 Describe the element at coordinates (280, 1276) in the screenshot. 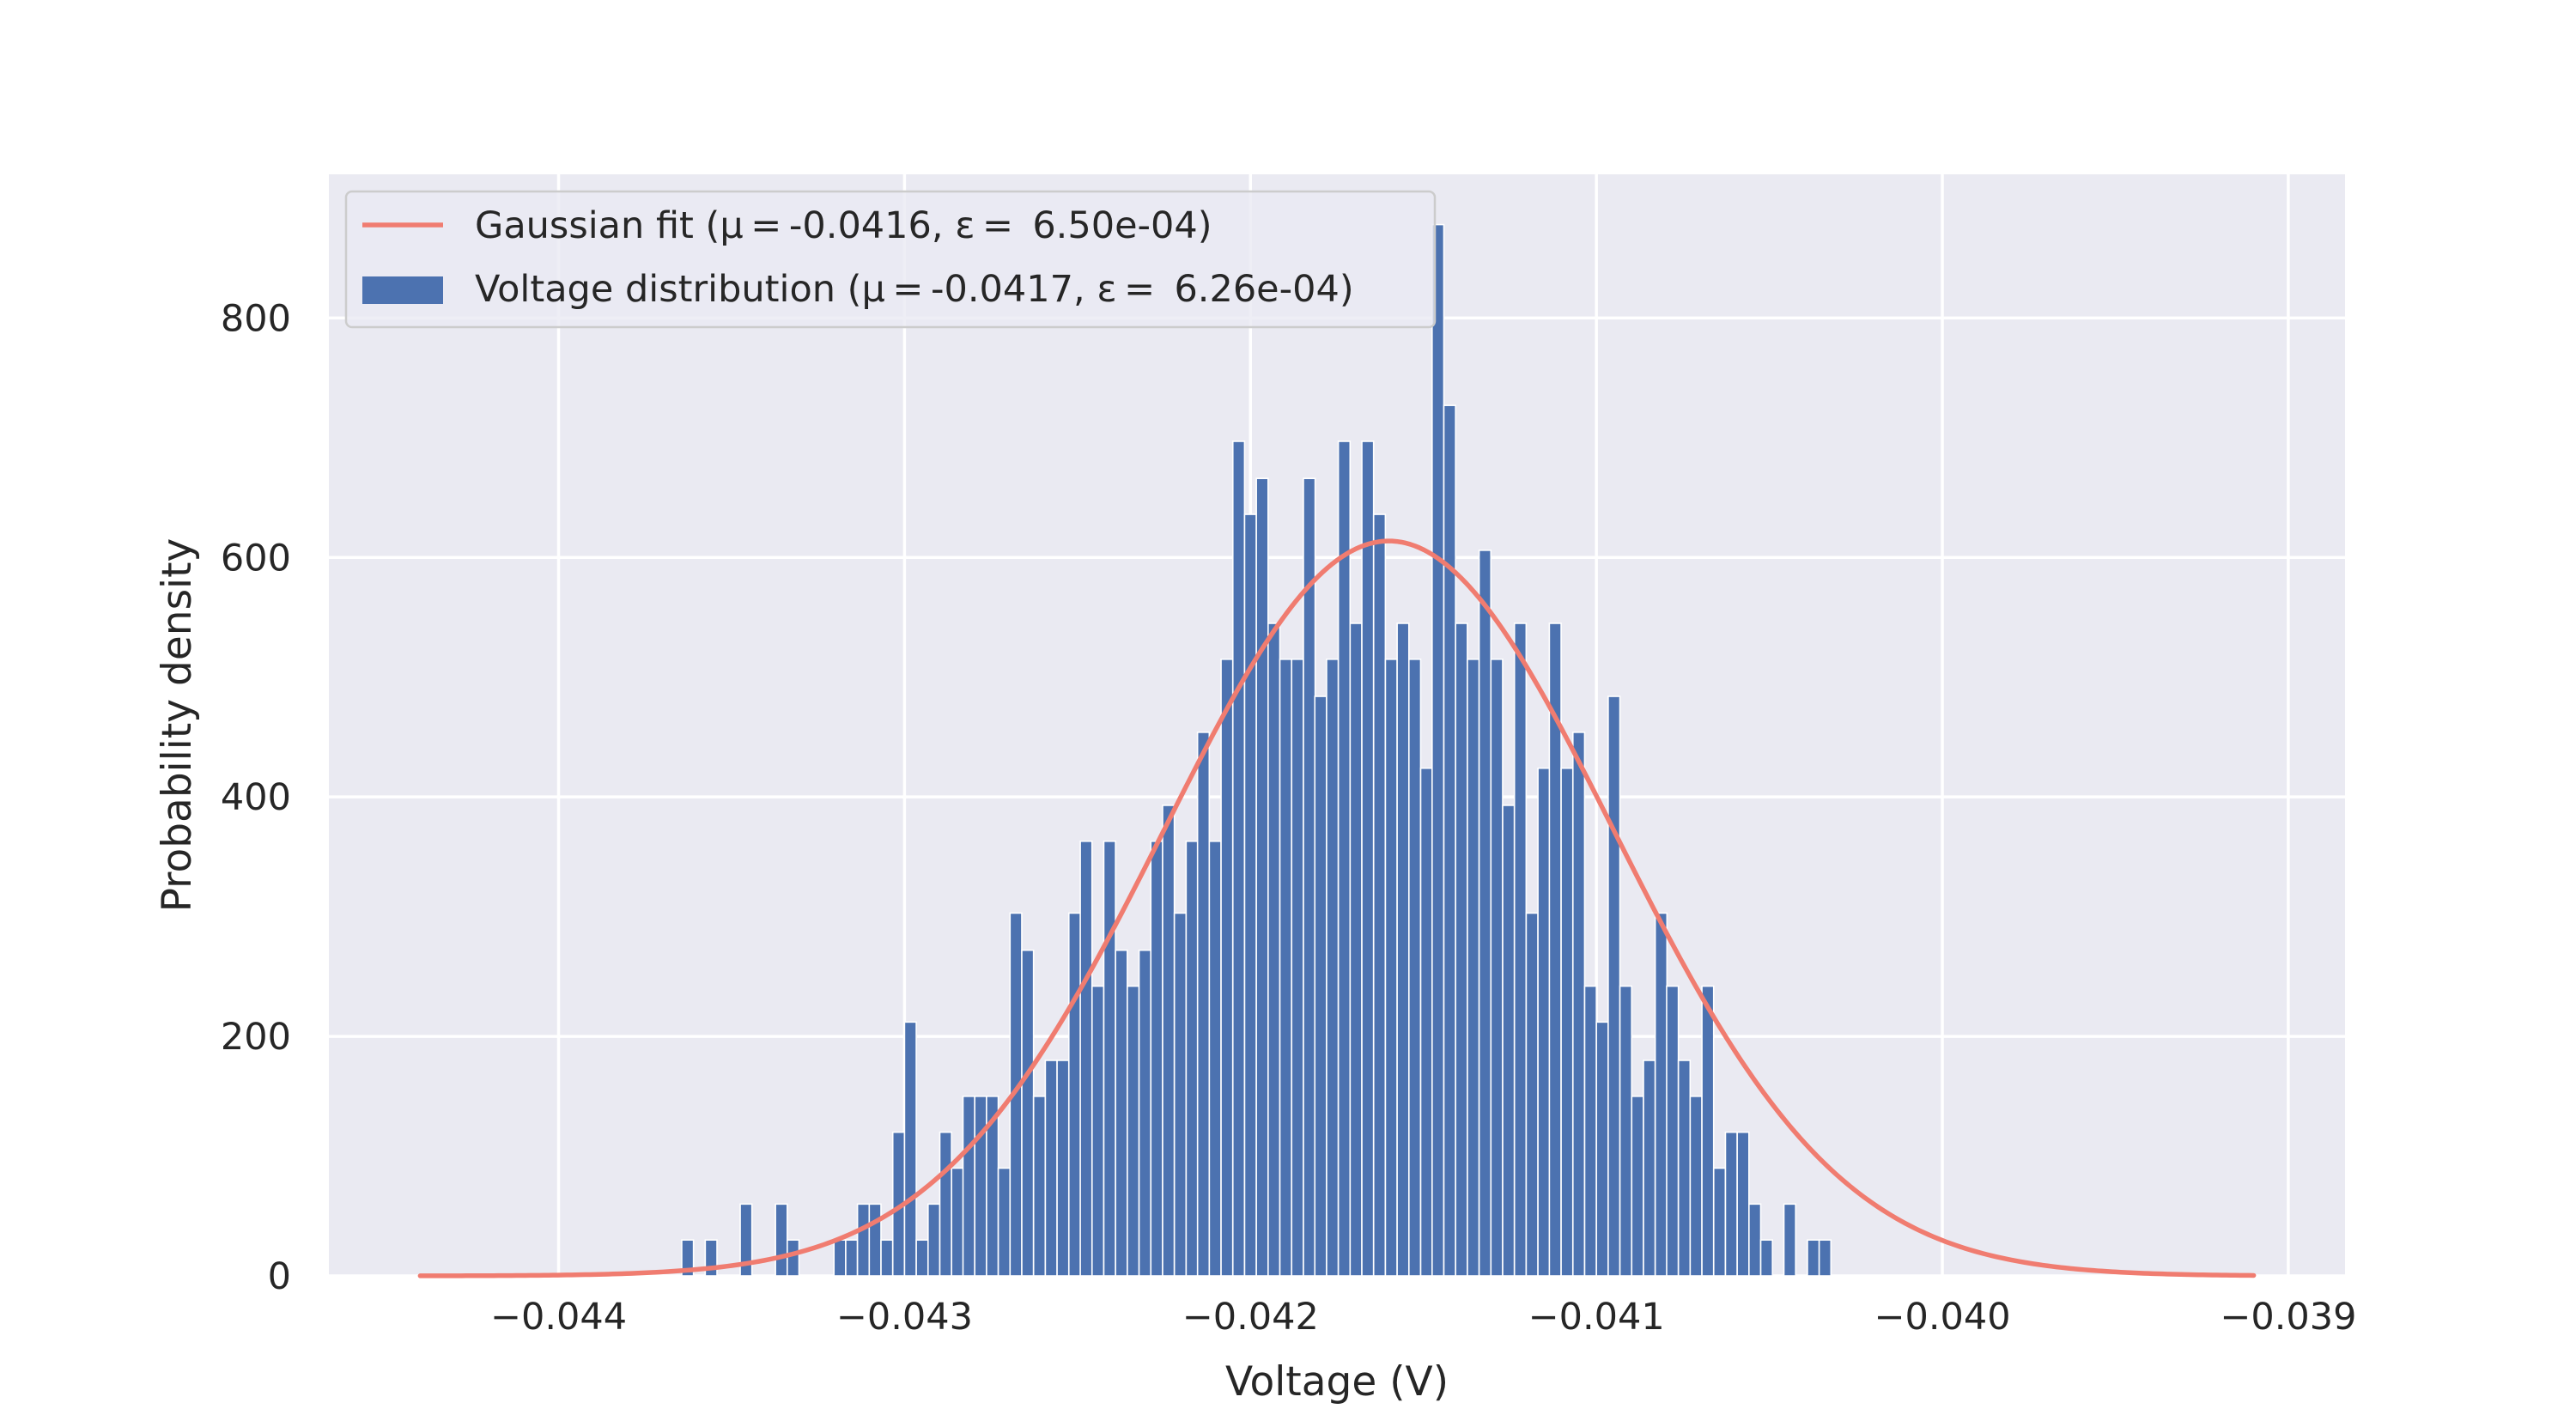

I see `y-tick-label: 0` at that location.